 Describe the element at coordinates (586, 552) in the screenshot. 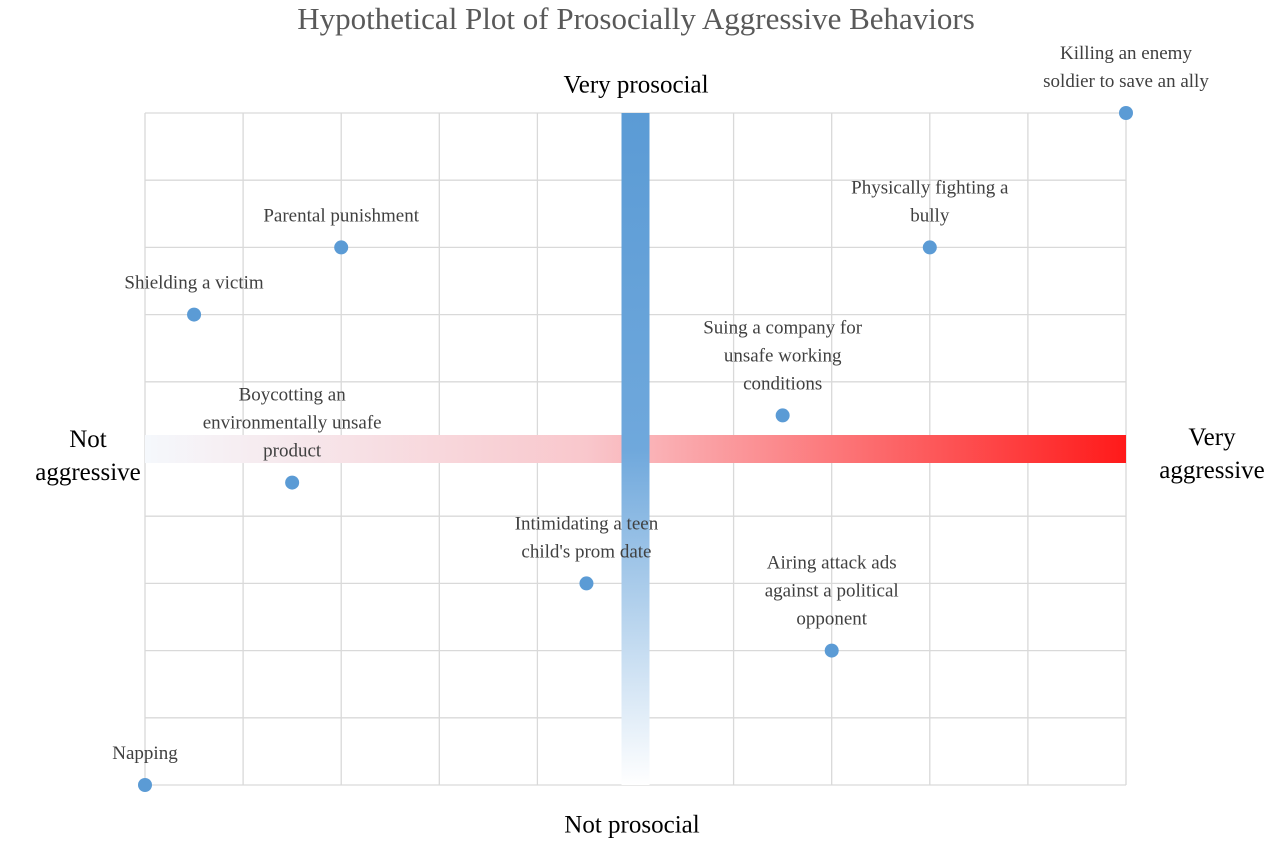

I see `point-label-line: child's prom date` at that location.